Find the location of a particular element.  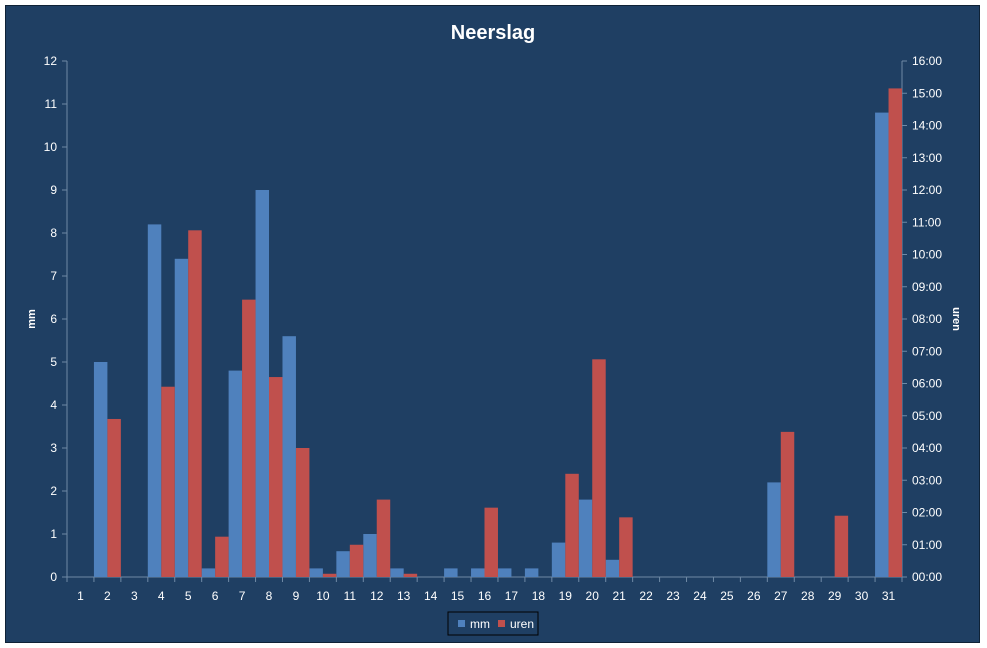

y-left-tick-label: 6 is located at coordinates (53, 319).